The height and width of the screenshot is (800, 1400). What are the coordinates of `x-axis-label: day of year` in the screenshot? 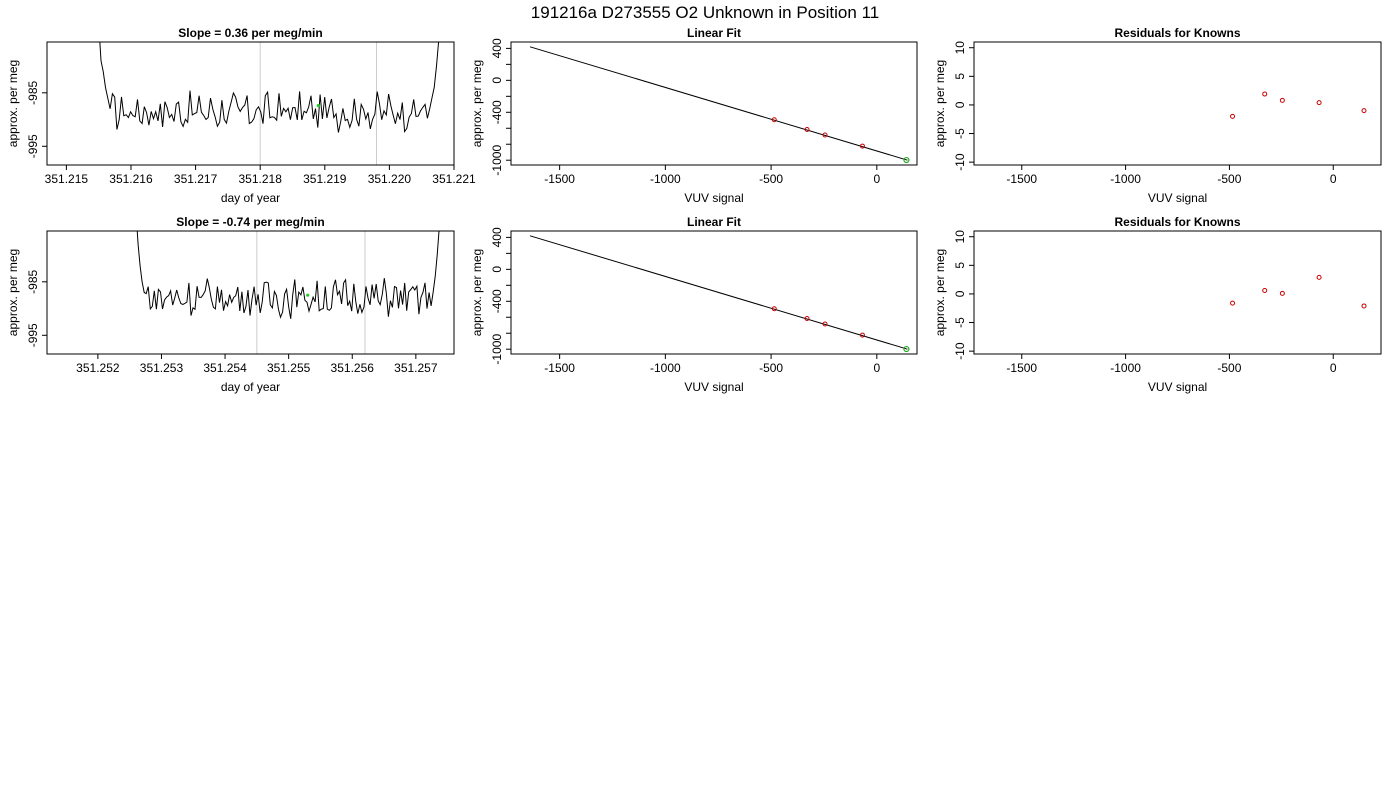 It's located at (250, 387).